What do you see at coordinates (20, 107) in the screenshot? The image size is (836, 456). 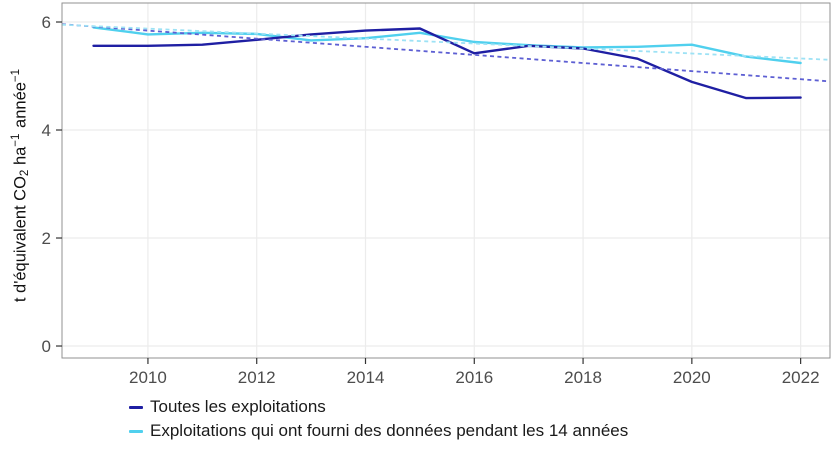 I see `y-axis-title-text: année` at bounding box center [20, 107].